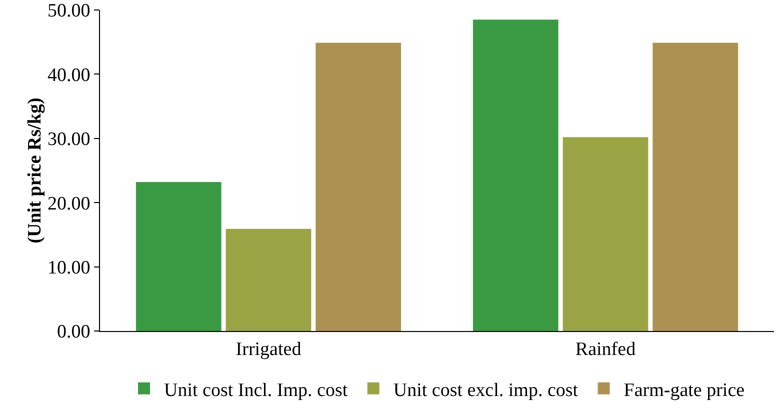  I want to click on legend-label: Unit cost excl. imp. cost, so click(486, 390).